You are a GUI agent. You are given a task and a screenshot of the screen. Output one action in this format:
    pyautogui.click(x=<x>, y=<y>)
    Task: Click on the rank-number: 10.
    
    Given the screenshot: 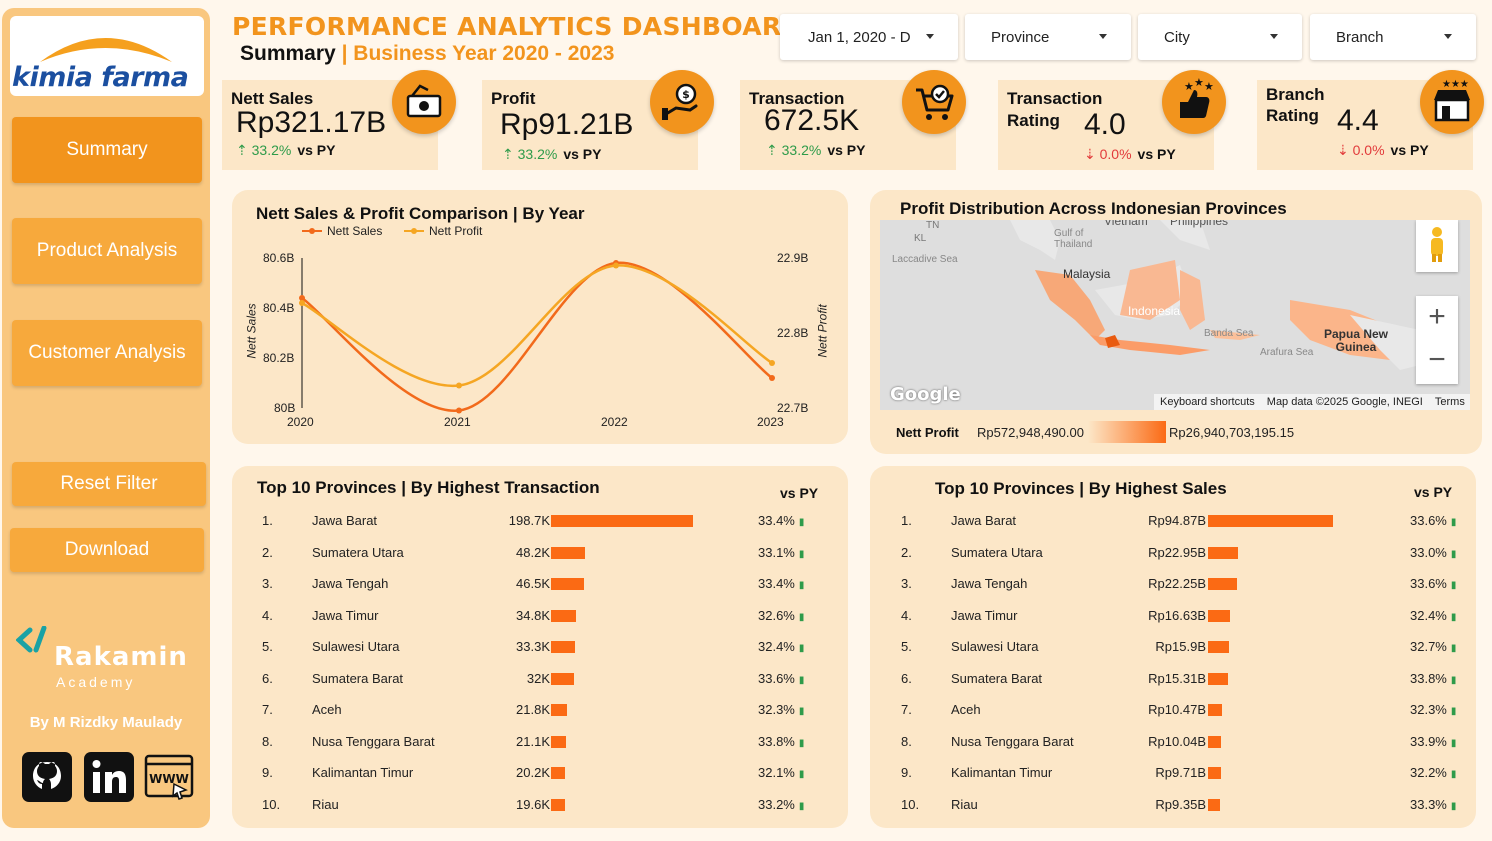 What is the action you would take?
    pyautogui.click(x=271, y=804)
    